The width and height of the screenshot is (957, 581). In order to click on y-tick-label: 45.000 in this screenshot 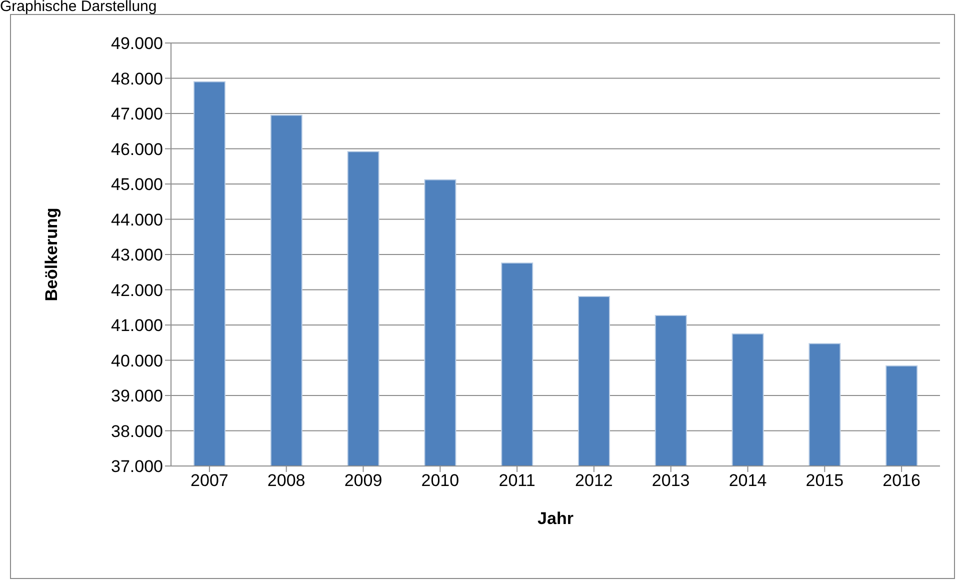, I will do `click(137, 184)`.